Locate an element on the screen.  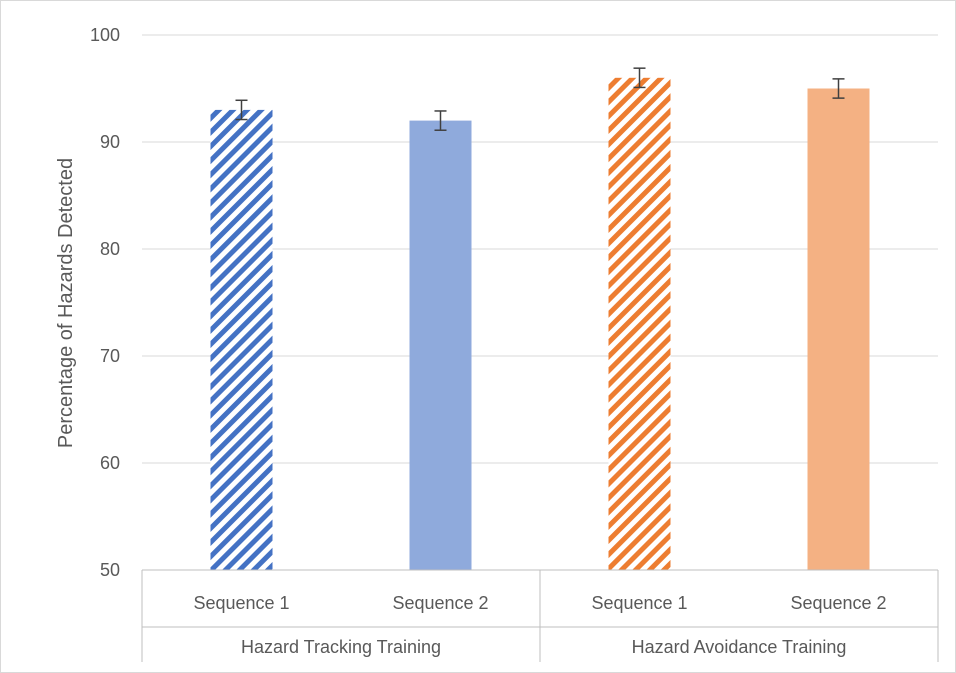
y-tick-label: 50 is located at coordinates (110, 570).